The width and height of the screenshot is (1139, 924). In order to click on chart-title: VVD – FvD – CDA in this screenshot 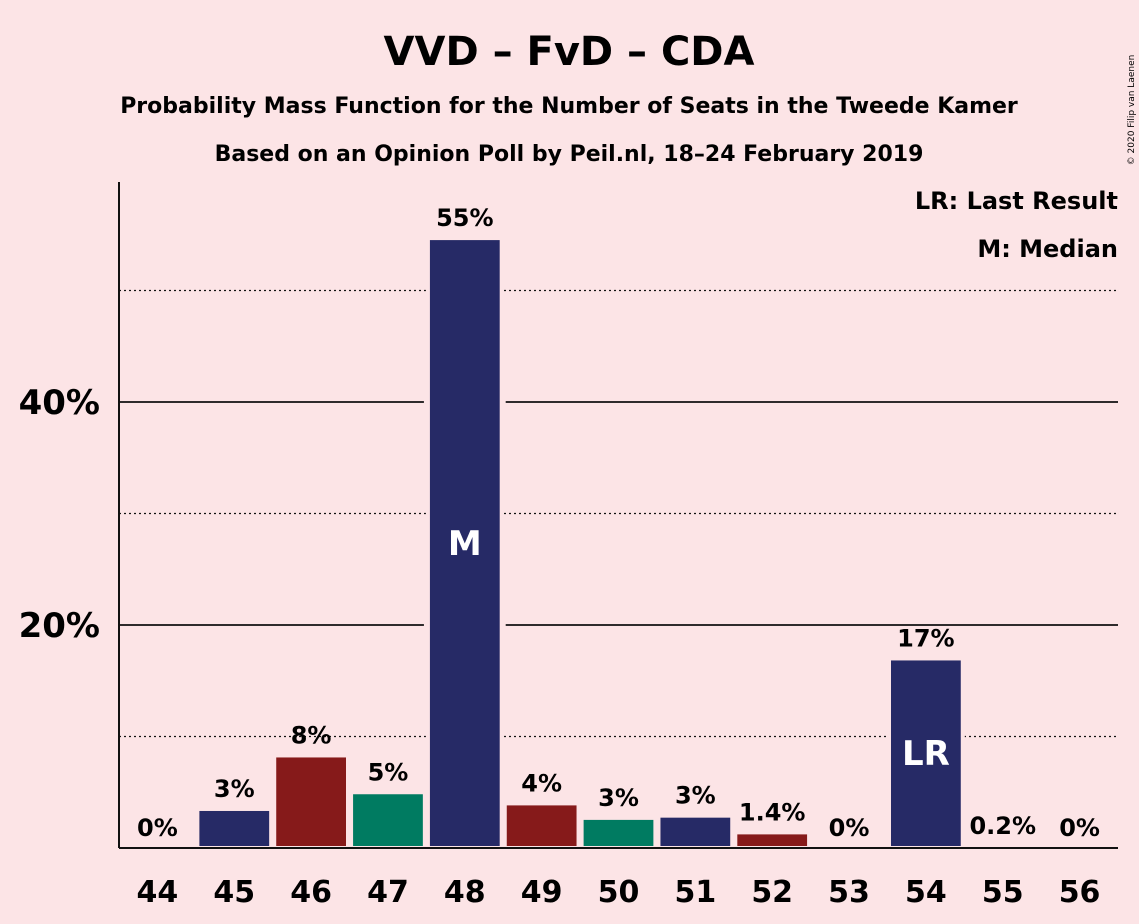, I will do `click(569, 52)`.